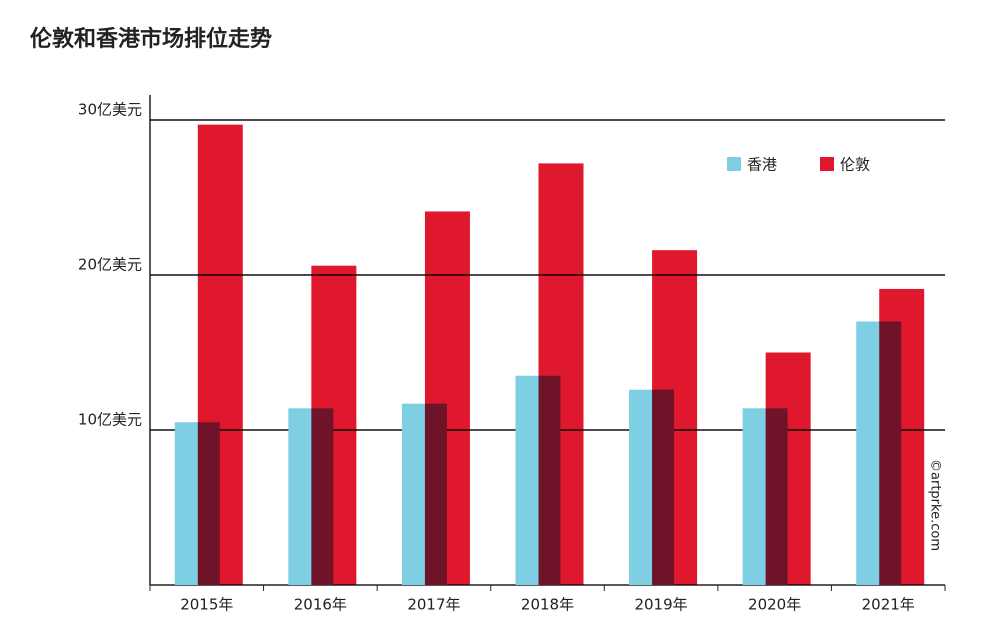 This screenshot has height=622, width=1000. Describe the element at coordinates (206, 605) in the screenshot. I see `x-tick-label: 2015年` at that location.